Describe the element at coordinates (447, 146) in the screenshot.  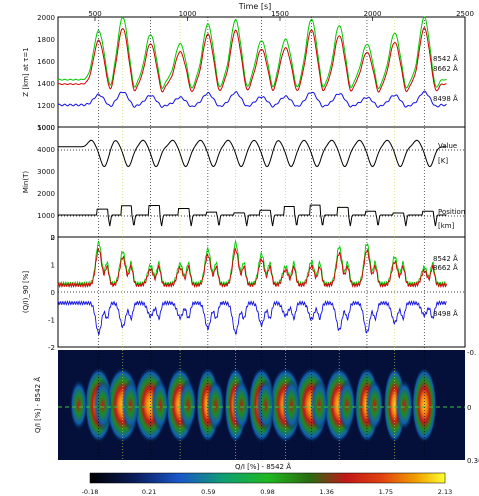
I see `panel2-value-label: Value` at that location.